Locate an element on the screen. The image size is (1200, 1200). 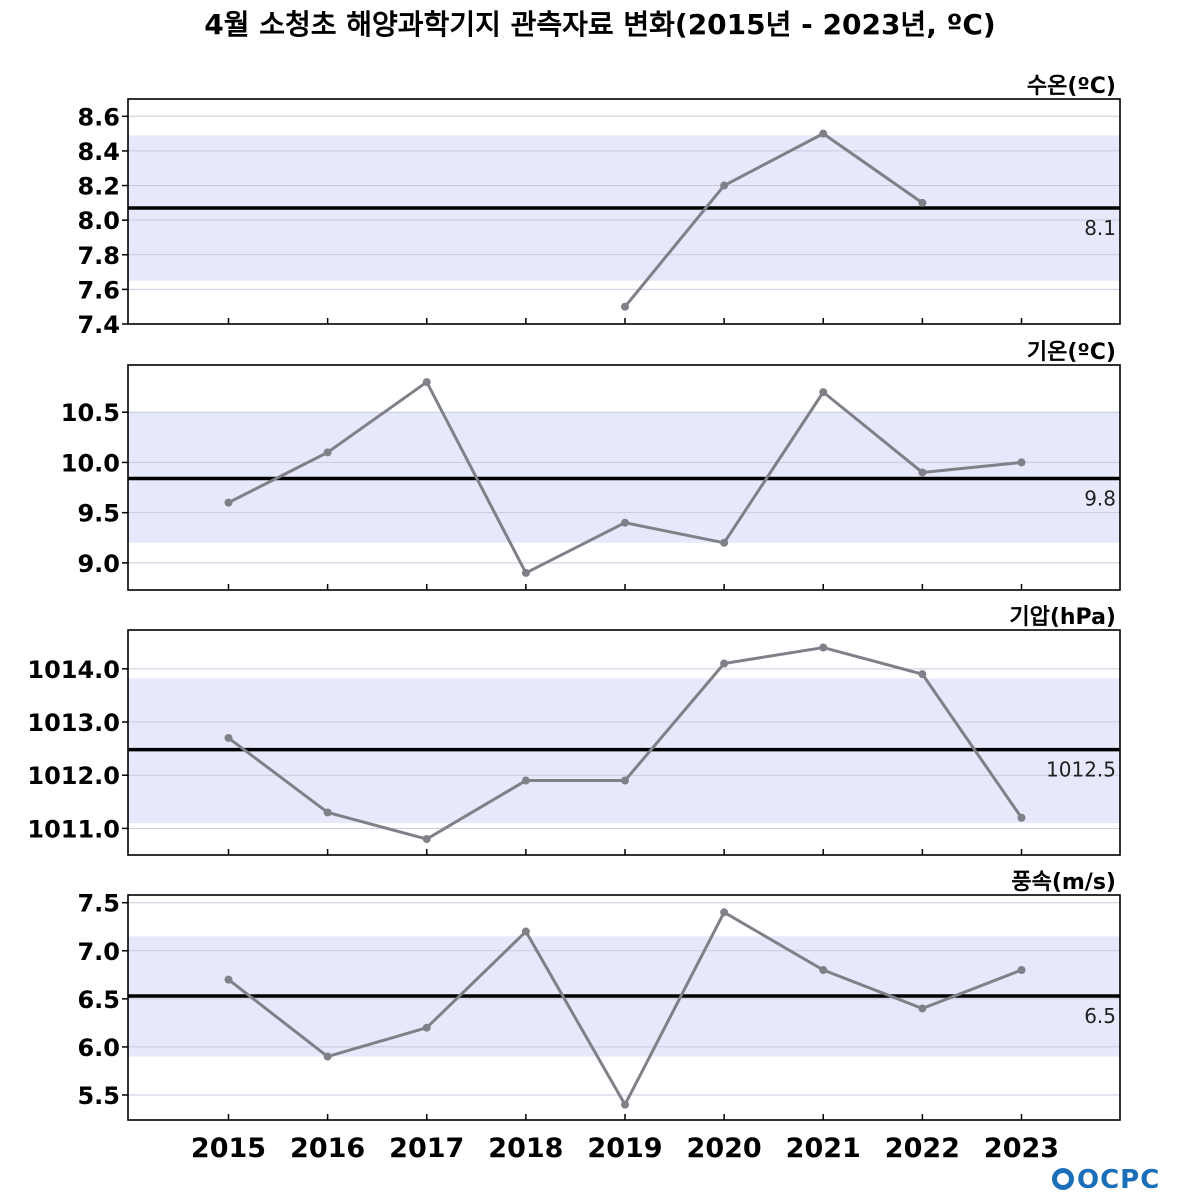
panel-label: 수온(ºC) is located at coordinates (1071, 86).